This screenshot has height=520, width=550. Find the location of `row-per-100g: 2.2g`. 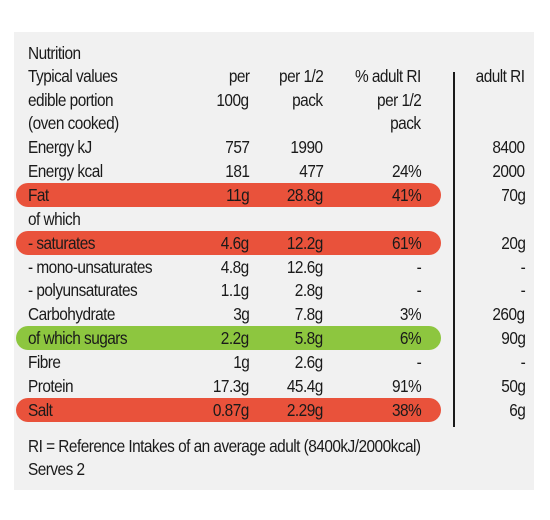

row-per-100g: 2.2g is located at coordinates (235, 338).